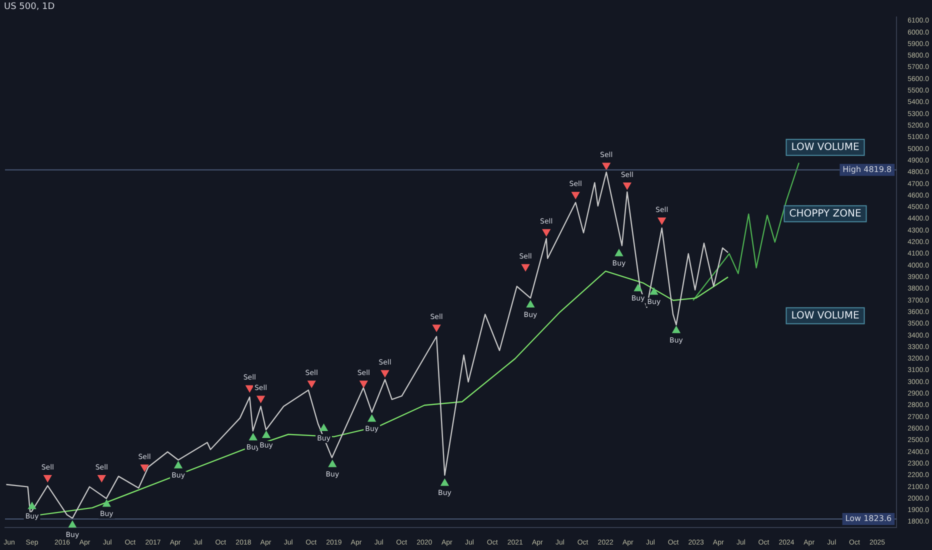  I want to click on annotation: CHOPPY ZONE, so click(825, 214).